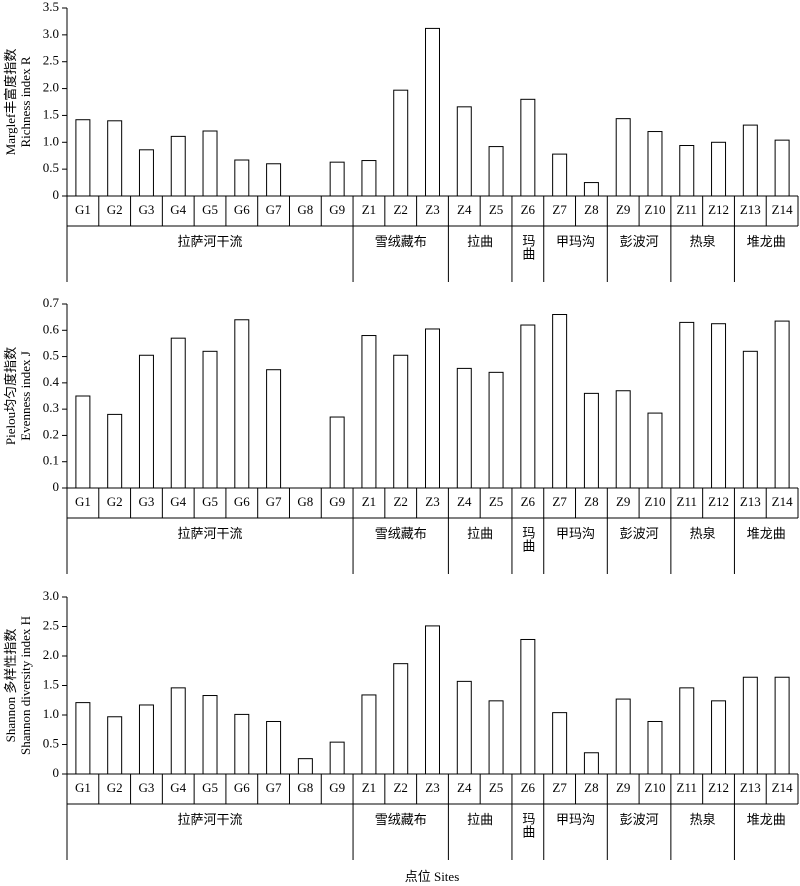 The width and height of the screenshot is (800, 886). Describe the element at coordinates (51, 33) in the screenshot. I see `y-tick-label: 3.0` at that location.